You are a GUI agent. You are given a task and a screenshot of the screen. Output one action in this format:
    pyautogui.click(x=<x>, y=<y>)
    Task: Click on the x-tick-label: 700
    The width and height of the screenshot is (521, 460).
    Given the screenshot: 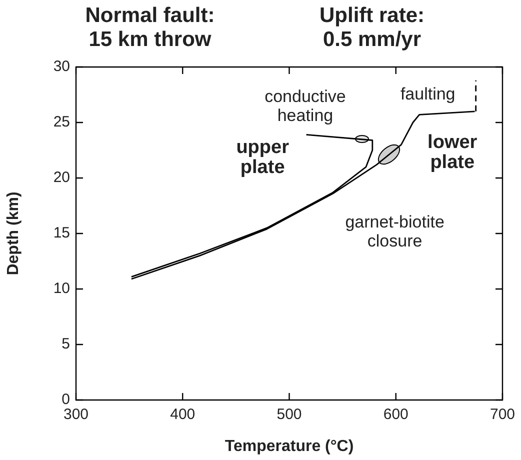 What is the action you would take?
    pyautogui.click(x=502, y=415)
    